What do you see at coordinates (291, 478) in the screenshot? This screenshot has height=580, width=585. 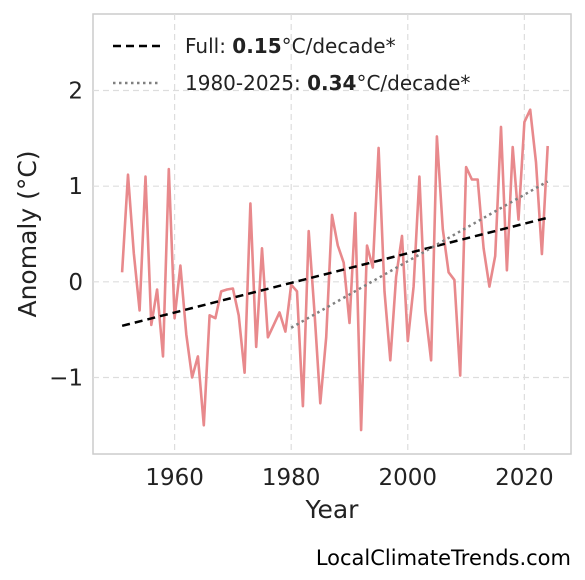 I see `x-tick-label: 1980` at bounding box center [291, 478].